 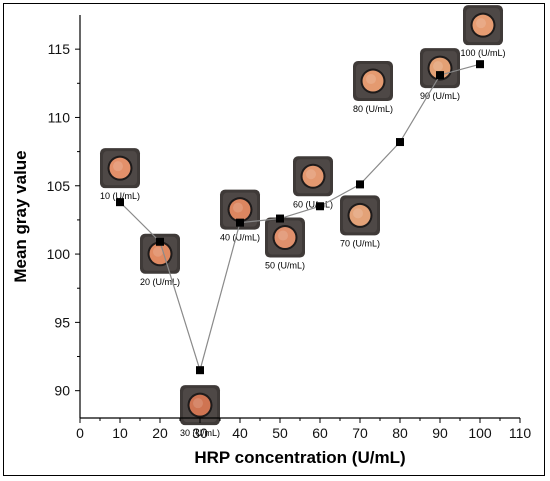 I want to click on x-tick-label: 50, so click(x=280, y=433).